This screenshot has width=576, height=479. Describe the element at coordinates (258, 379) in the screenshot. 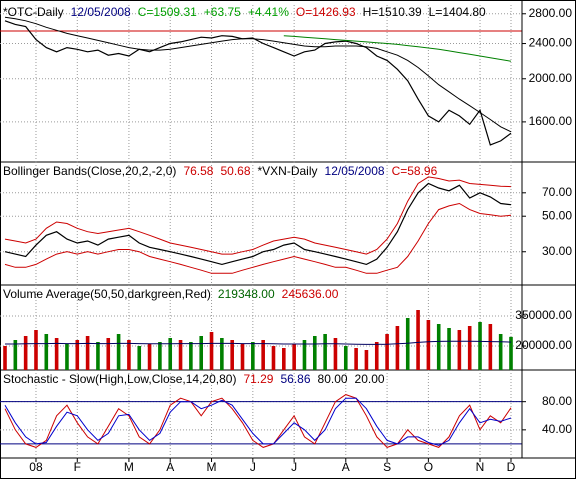

I see `legend-item: 71.29` at that location.